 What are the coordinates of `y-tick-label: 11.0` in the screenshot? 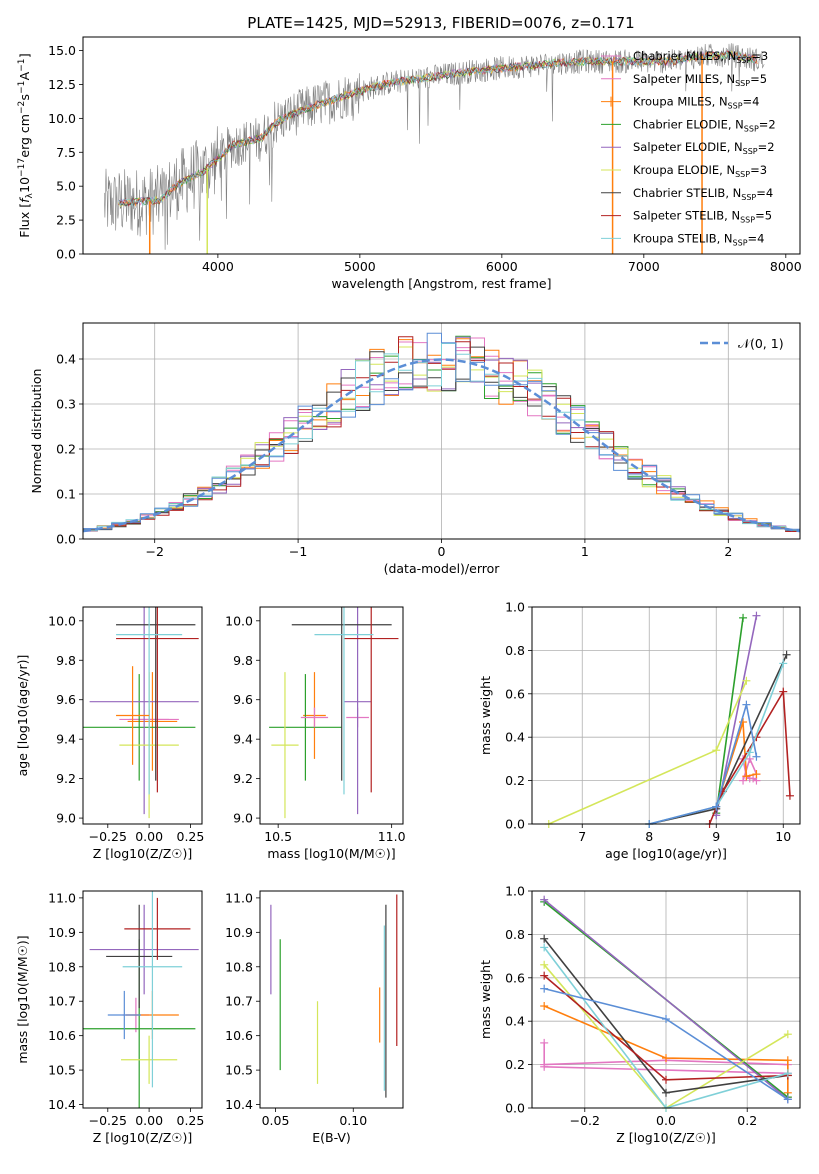 It's located at (239, 897).